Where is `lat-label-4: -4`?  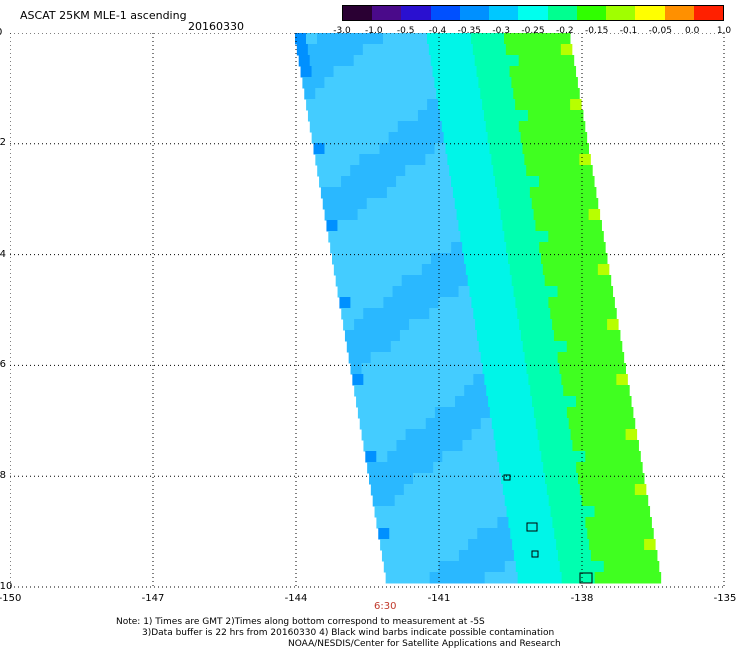 lat-label-4: -4 is located at coordinates (3, 254).